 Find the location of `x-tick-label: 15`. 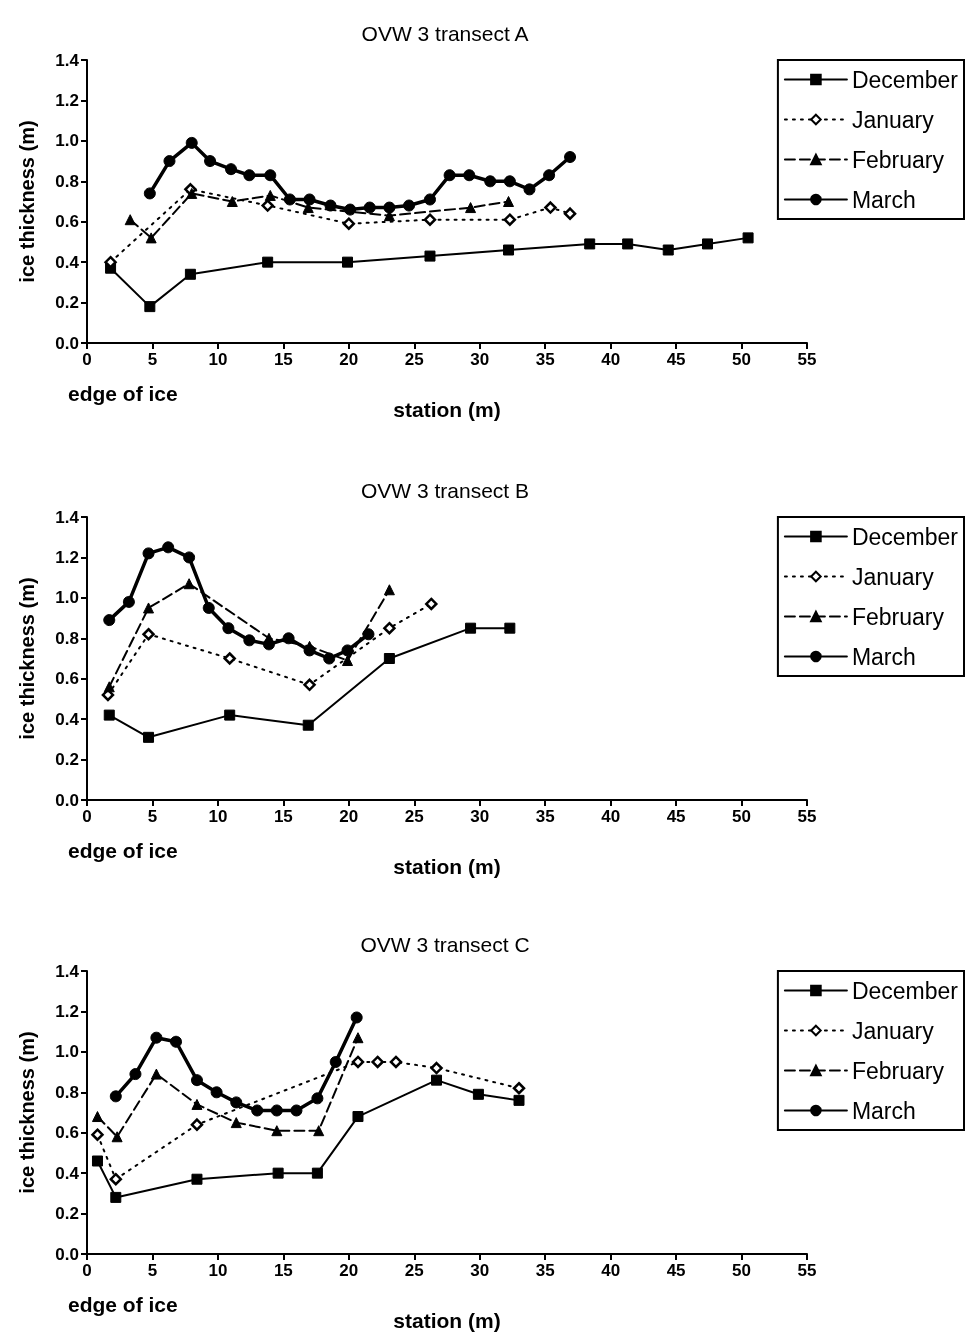

x-tick-label: 15 is located at coordinates (283, 816).